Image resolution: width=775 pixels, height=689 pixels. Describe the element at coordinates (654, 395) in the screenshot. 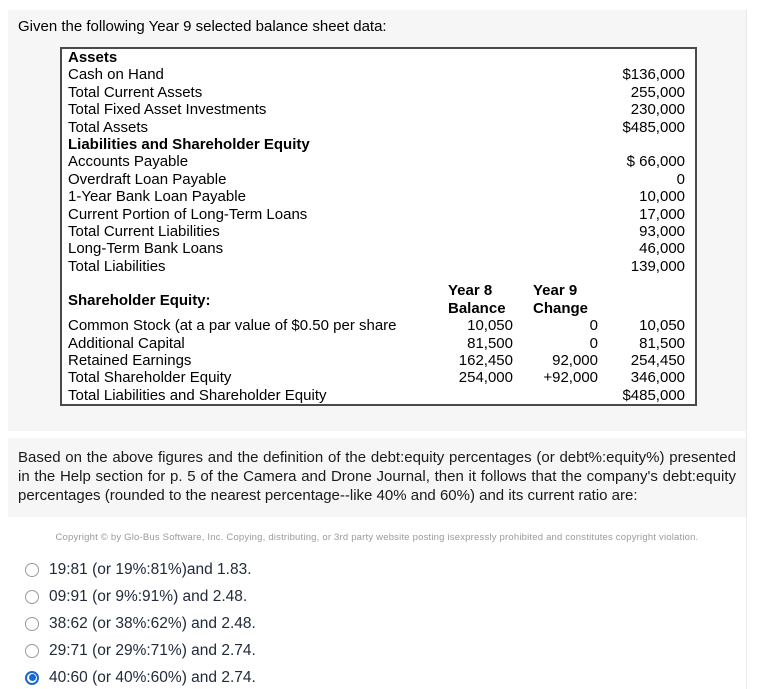

I see `row-value: $485,000` at that location.